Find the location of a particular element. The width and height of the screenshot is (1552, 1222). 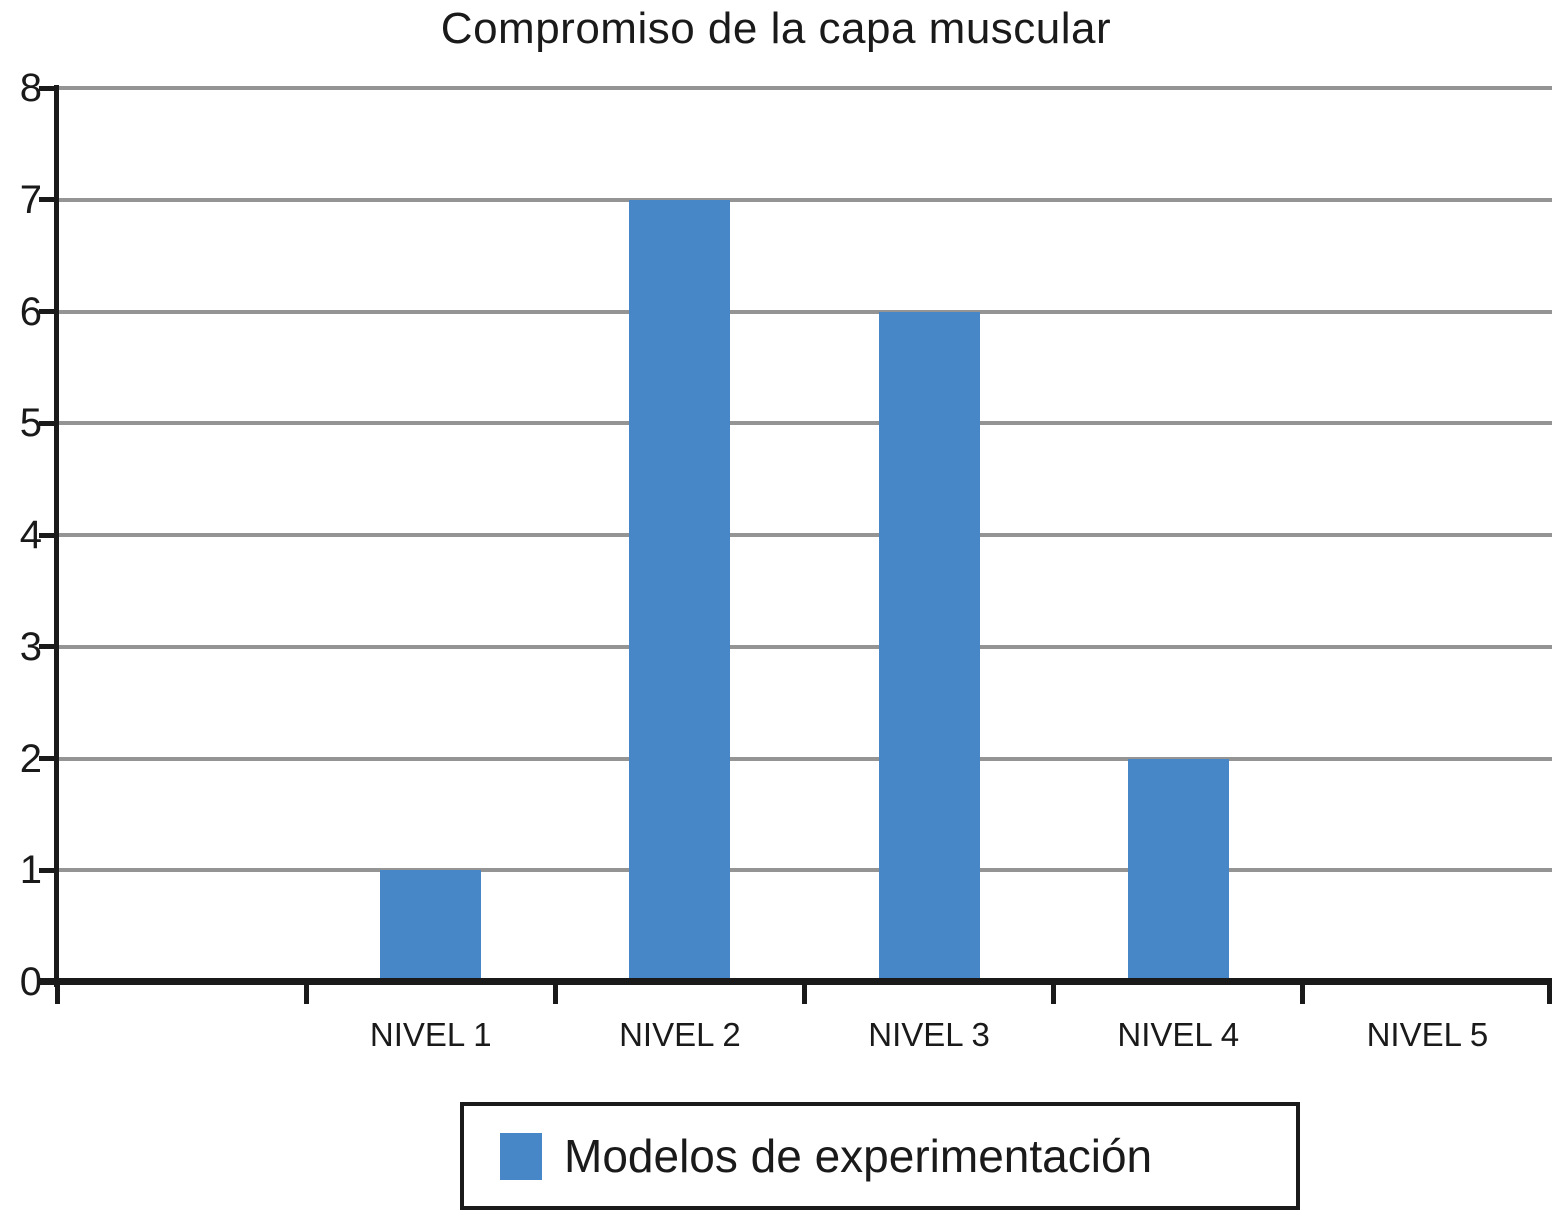

chart-title: Compromiso de la capa muscular is located at coordinates (776, 28).